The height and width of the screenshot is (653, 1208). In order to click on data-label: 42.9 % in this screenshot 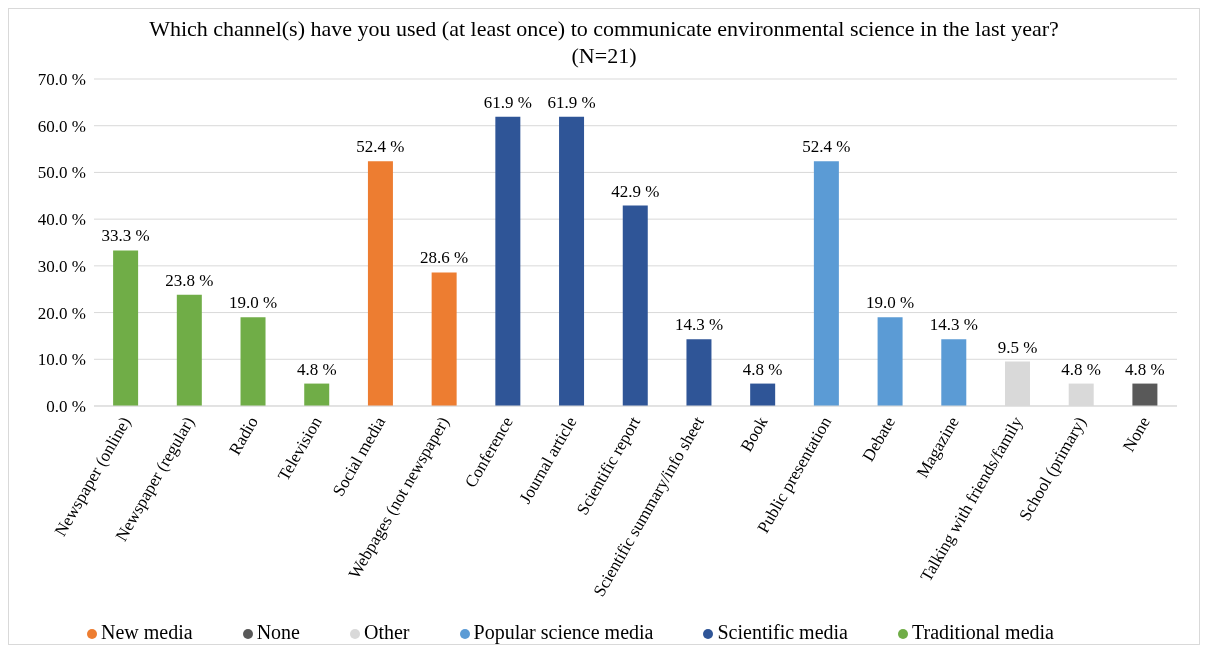, I will do `click(635, 191)`.